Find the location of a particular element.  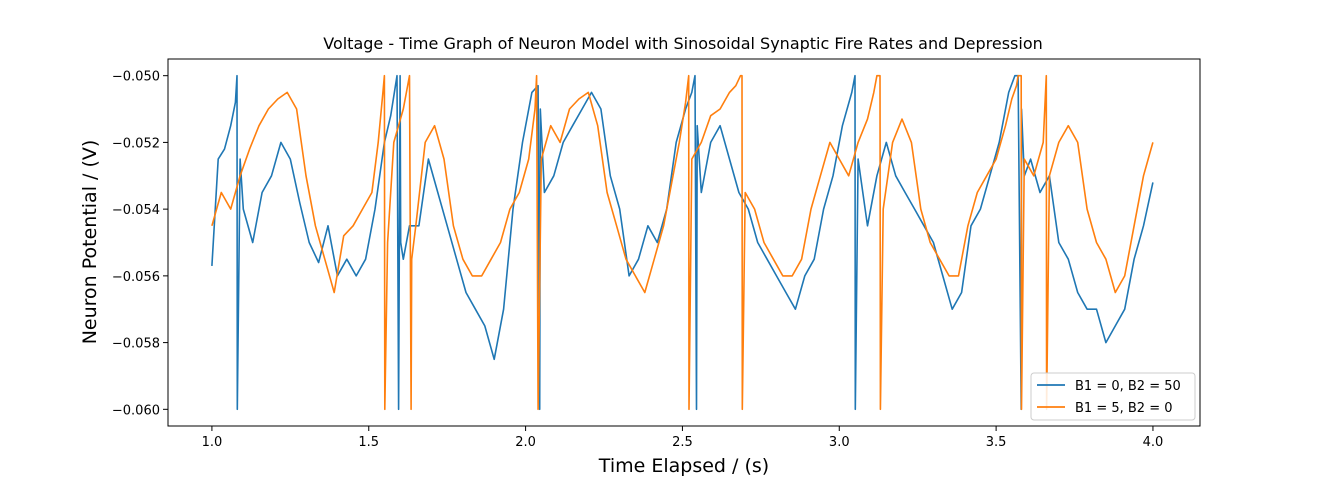

y-axis-label: Neuron Potential / (V) is located at coordinates (90, 242).